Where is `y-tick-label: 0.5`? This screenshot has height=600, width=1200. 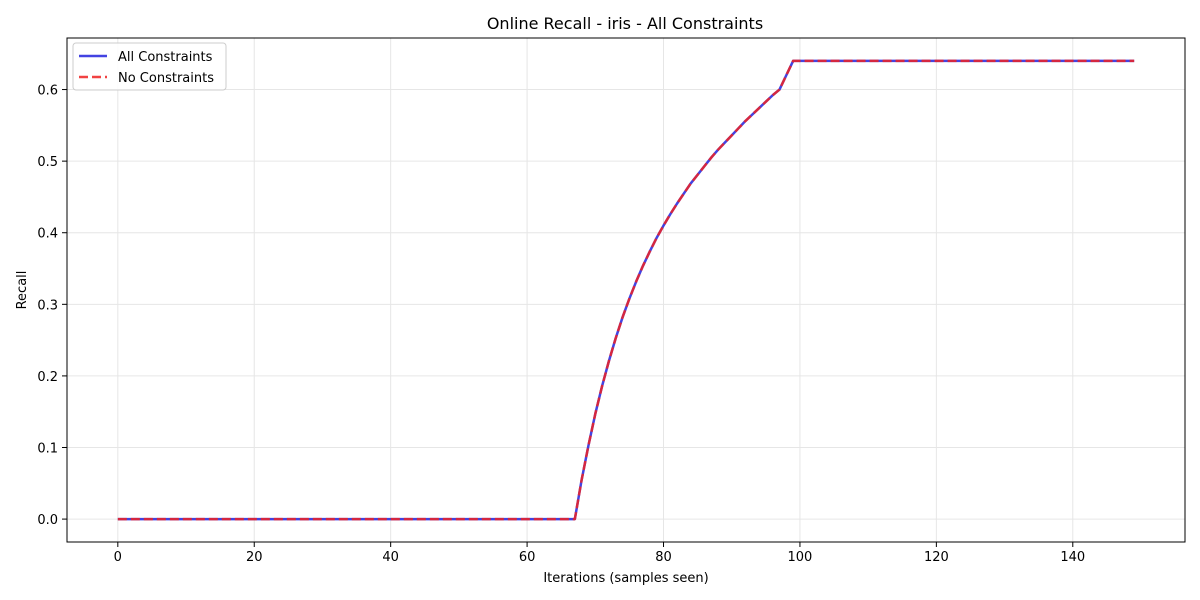
y-tick-label: 0.5 is located at coordinates (47, 162).